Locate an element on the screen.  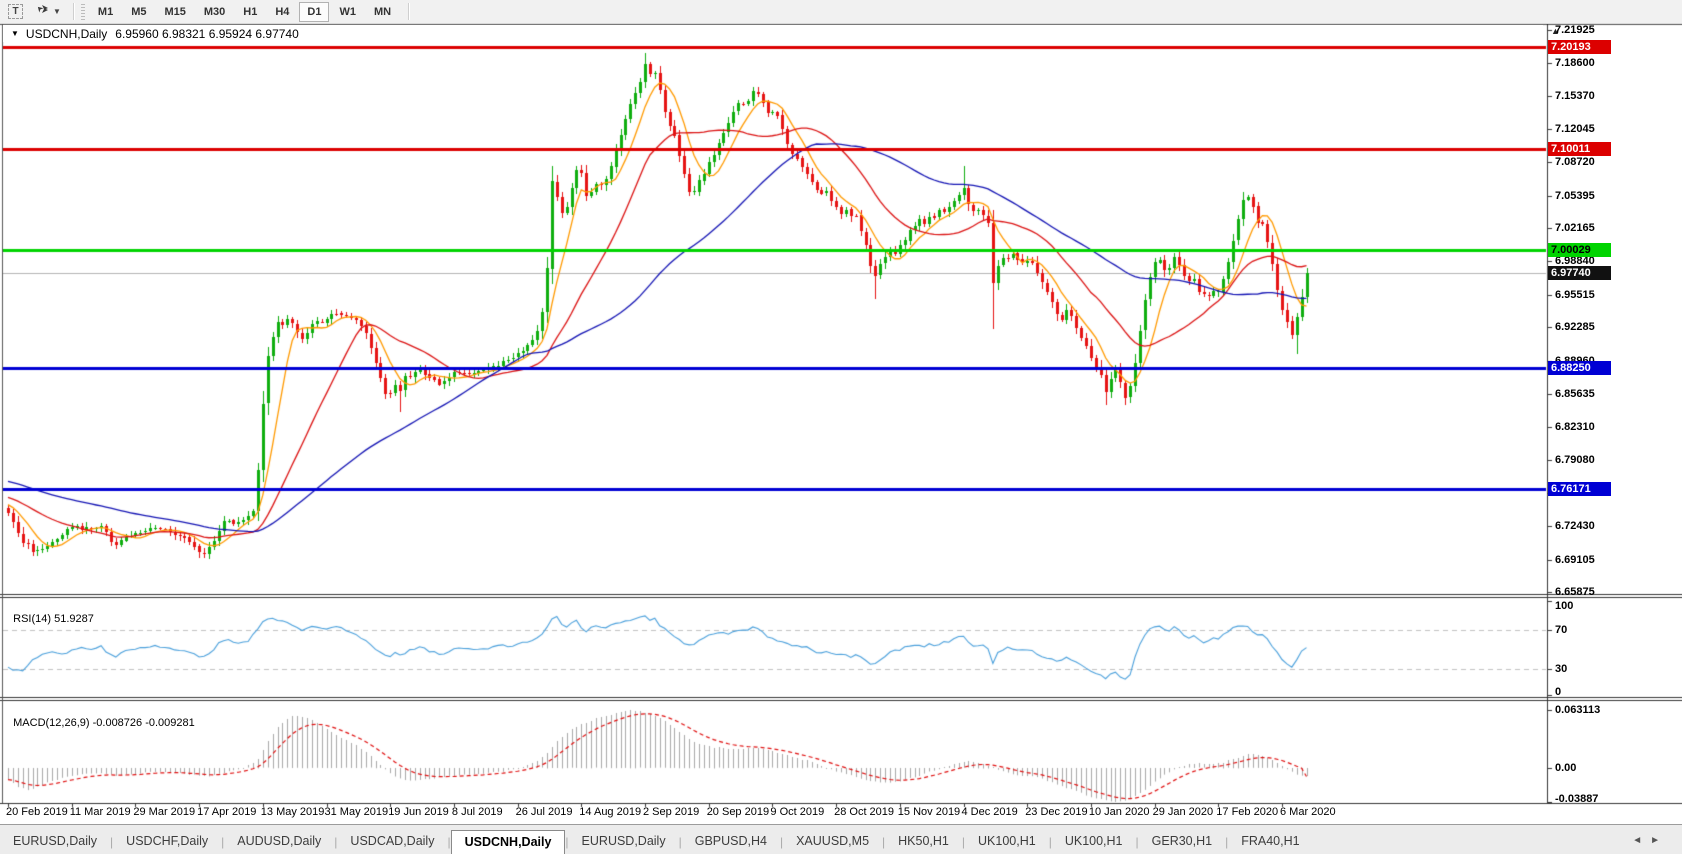
tabs-scroll-right-icon: ► is located at coordinates (1659, 840).